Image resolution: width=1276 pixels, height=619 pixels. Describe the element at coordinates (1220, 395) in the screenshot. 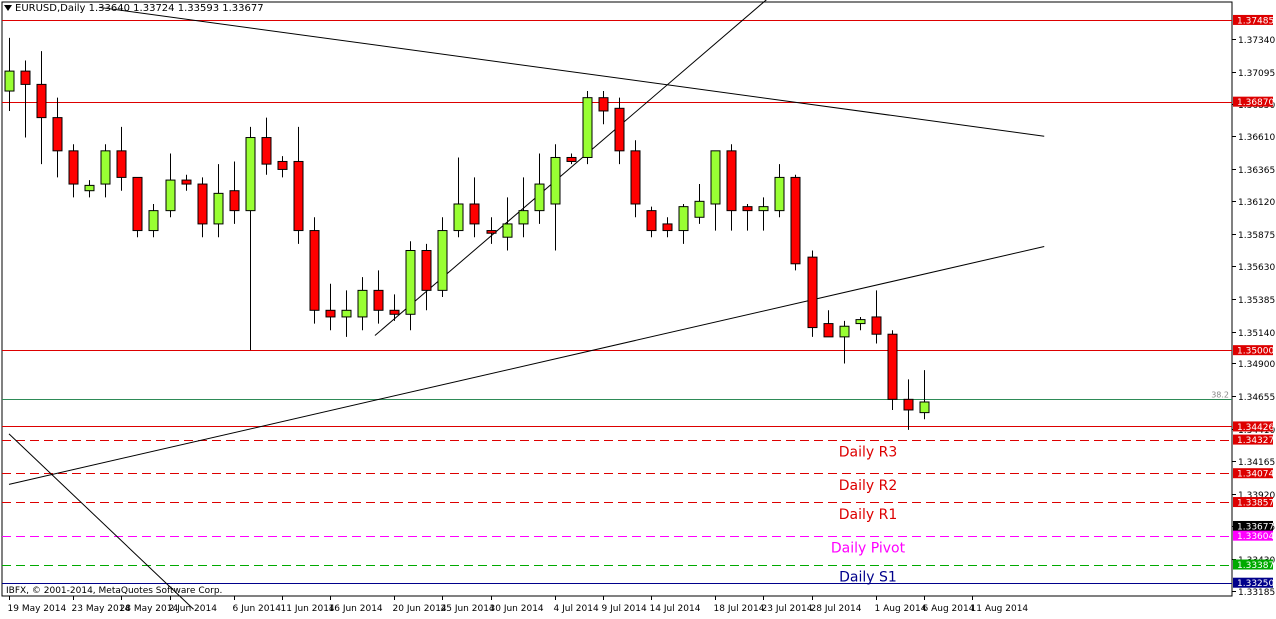

I see `fib-level-label: 38.2` at that location.